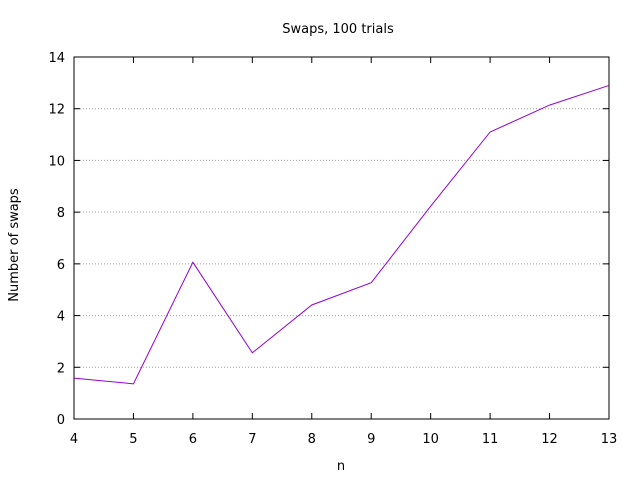  What do you see at coordinates (56, 161) in the screenshot?
I see `y-tick-label: 10` at bounding box center [56, 161].